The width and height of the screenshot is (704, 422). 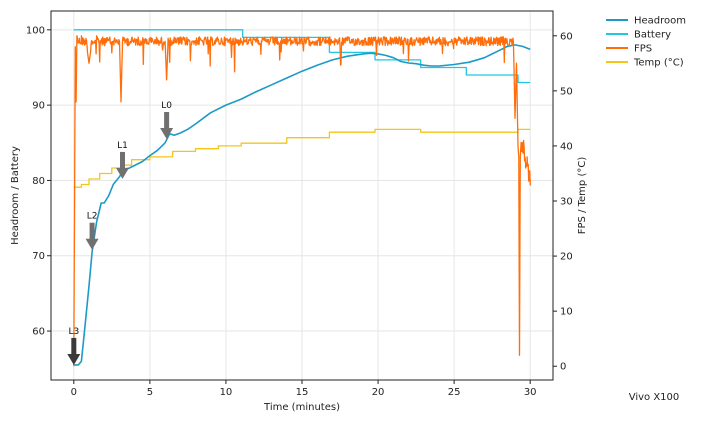 What do you see at coordinates (92, 217) in the screenshot?
I see `annotation-label: L2` at bounding box center [92, 217].